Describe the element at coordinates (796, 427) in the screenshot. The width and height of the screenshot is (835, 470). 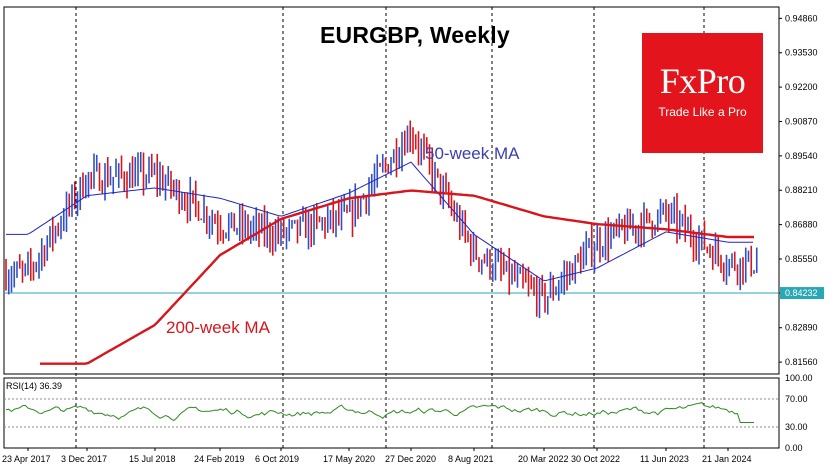
I see `rsi-tick-label: 30.00` at that location.